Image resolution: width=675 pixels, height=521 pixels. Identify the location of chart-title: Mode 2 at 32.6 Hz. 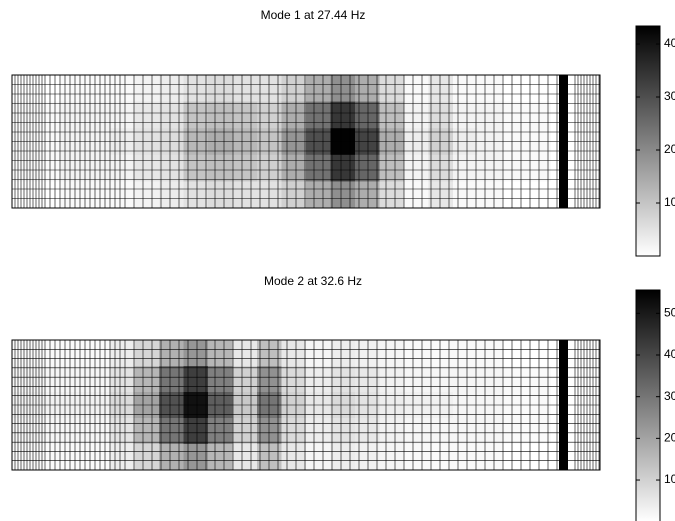
(313, 281).